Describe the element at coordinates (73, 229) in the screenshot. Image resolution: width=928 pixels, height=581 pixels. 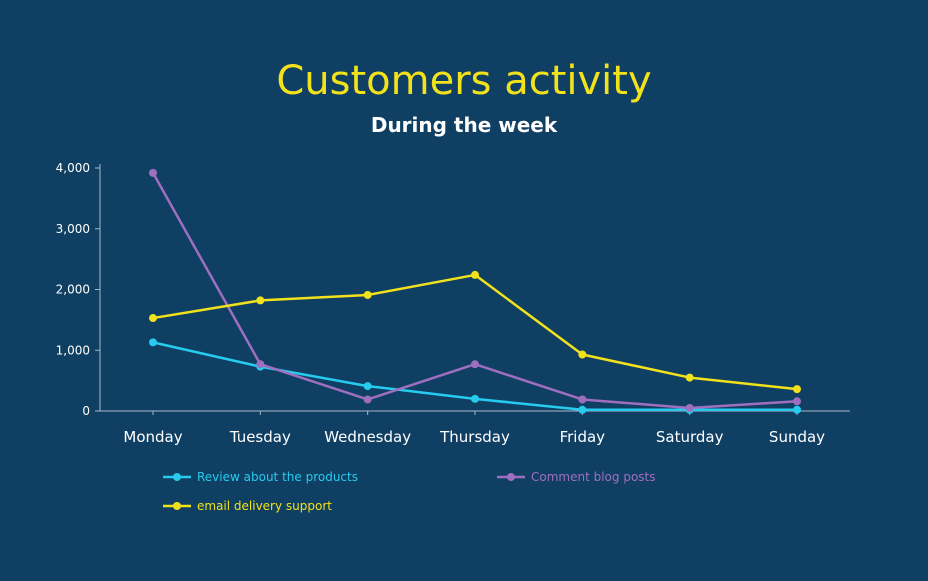
I see `y-tick-label: 3,000` at that location.